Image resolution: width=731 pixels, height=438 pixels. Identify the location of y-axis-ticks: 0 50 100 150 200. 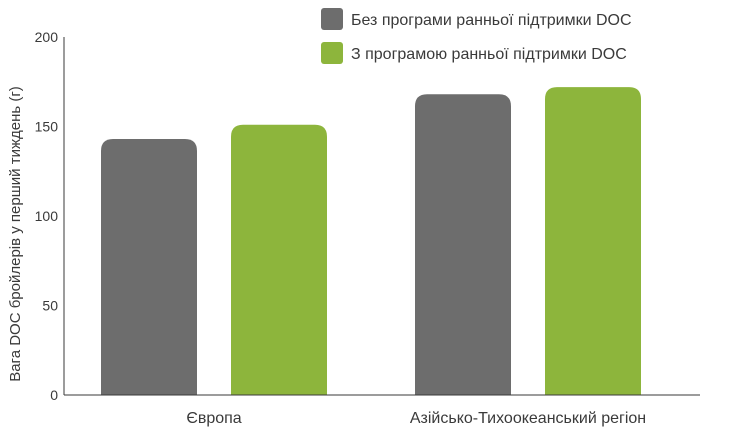
(47, 216).